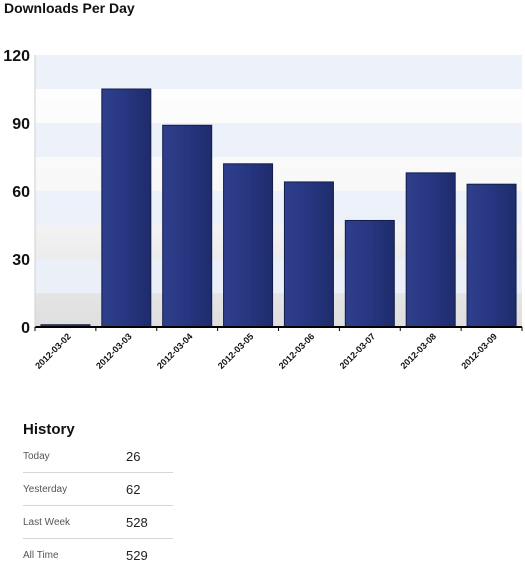 The image size is (525, 571). What do you see at coordinates (16, 56) in the screenshot?
I see `y-tick-label: 120` at bounding box center [16, 56].